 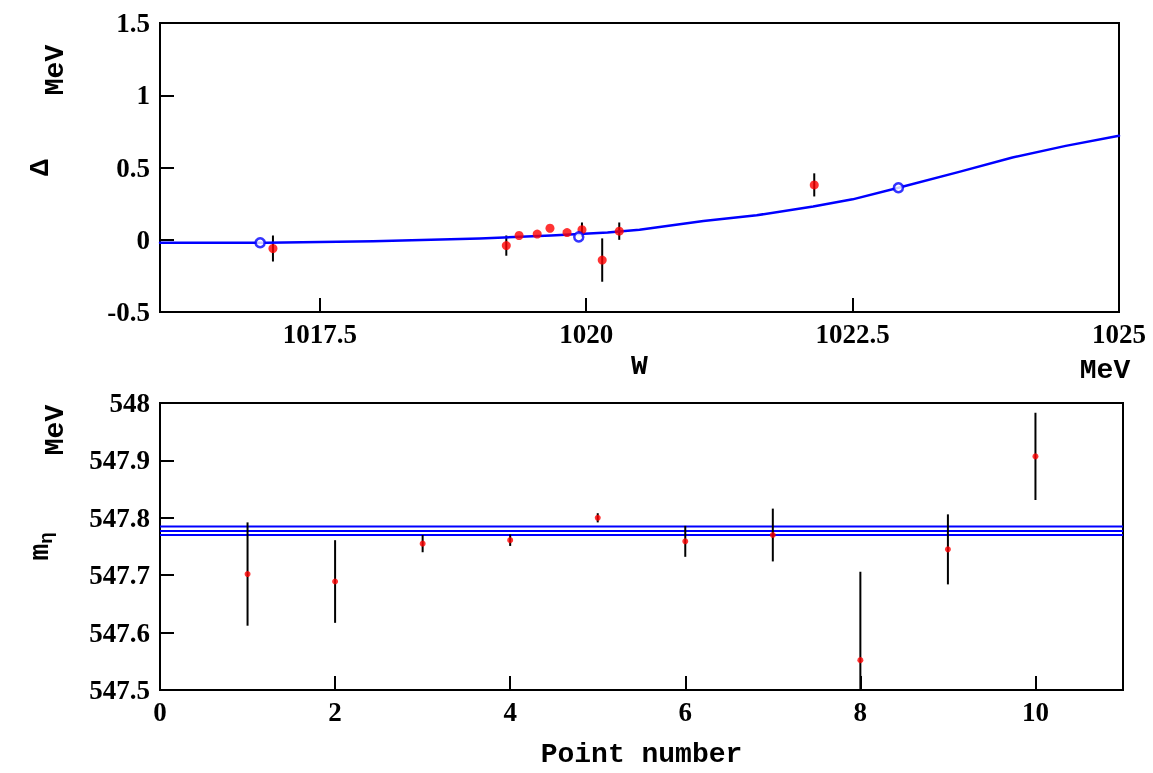 What do you see at coordinates (860, 711) in the screenshot?
I see `x-tick-label: 8` at bounding box center [860, 711].